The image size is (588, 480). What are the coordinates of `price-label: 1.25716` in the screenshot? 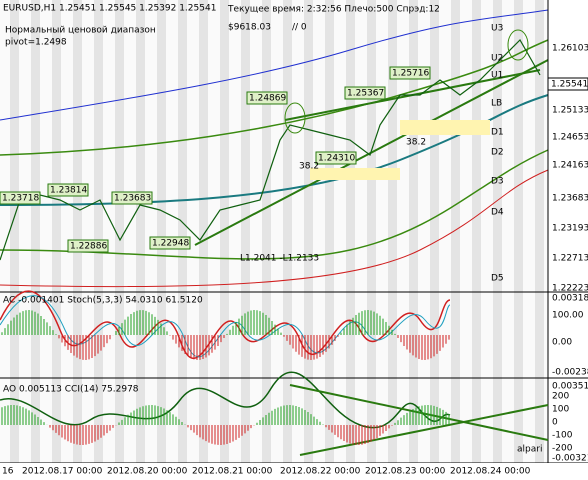 It's located at (410, 74).